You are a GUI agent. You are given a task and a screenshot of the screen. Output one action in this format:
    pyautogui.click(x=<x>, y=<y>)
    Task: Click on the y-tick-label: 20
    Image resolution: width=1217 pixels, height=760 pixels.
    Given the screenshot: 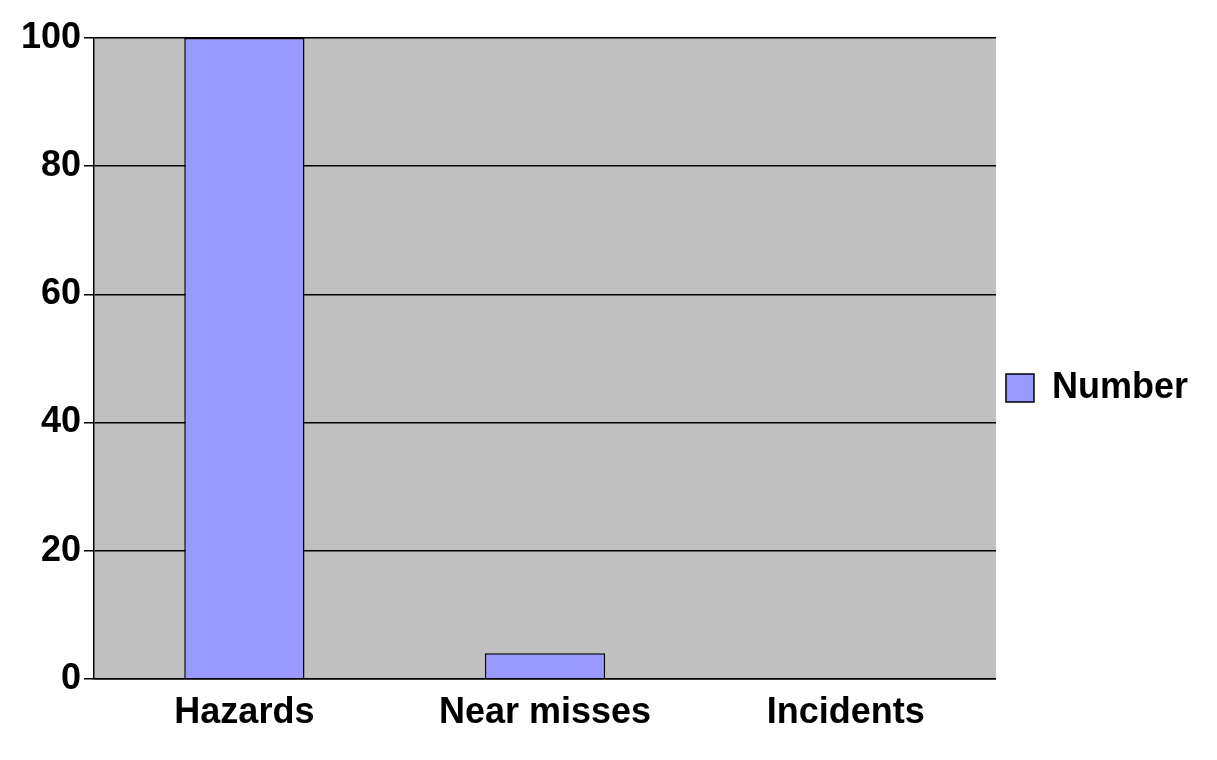 What is the action you would take?
    pyautogui.click(x=61, y=548)
    